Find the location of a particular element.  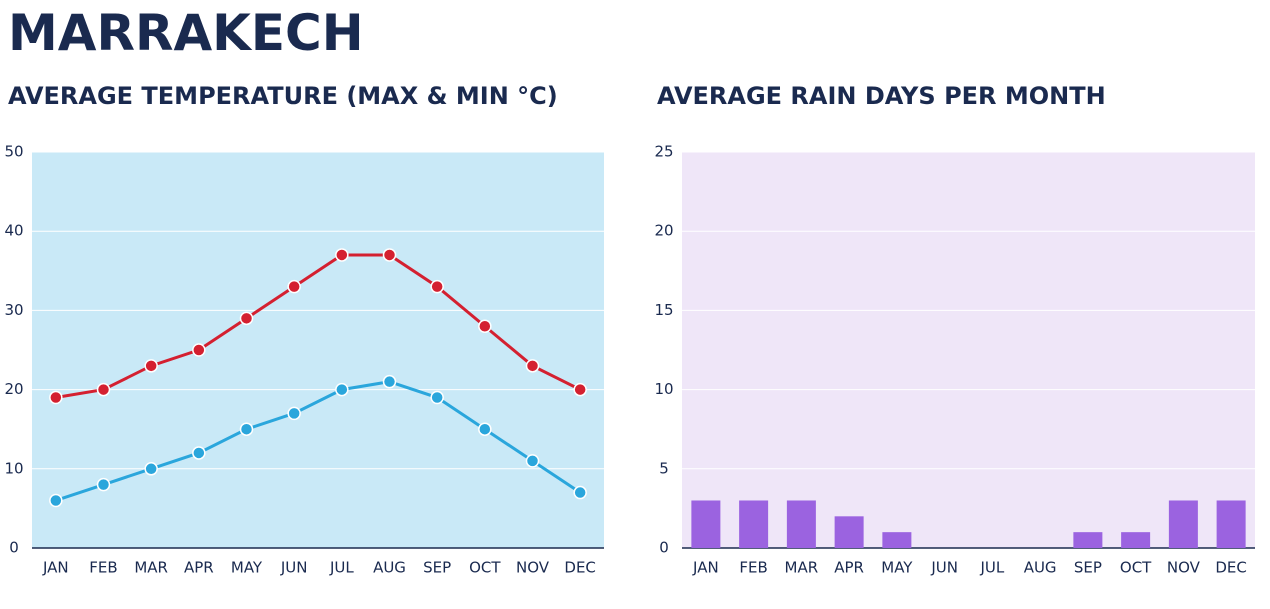

y-tick-label: 25 is located at coordinates (663, 152).